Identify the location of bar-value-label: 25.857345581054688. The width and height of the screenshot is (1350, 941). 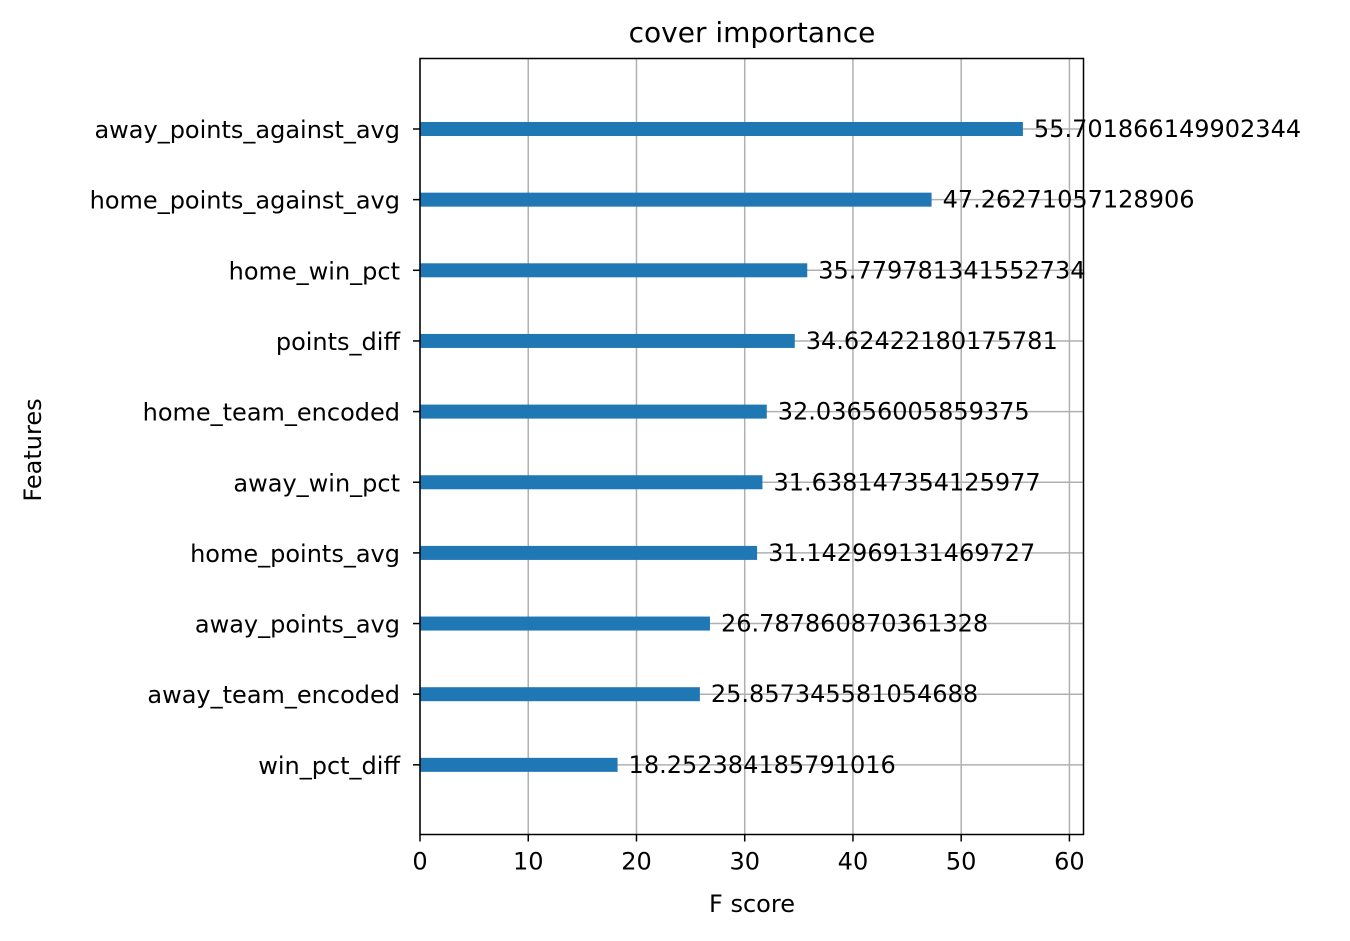
(844, 694).